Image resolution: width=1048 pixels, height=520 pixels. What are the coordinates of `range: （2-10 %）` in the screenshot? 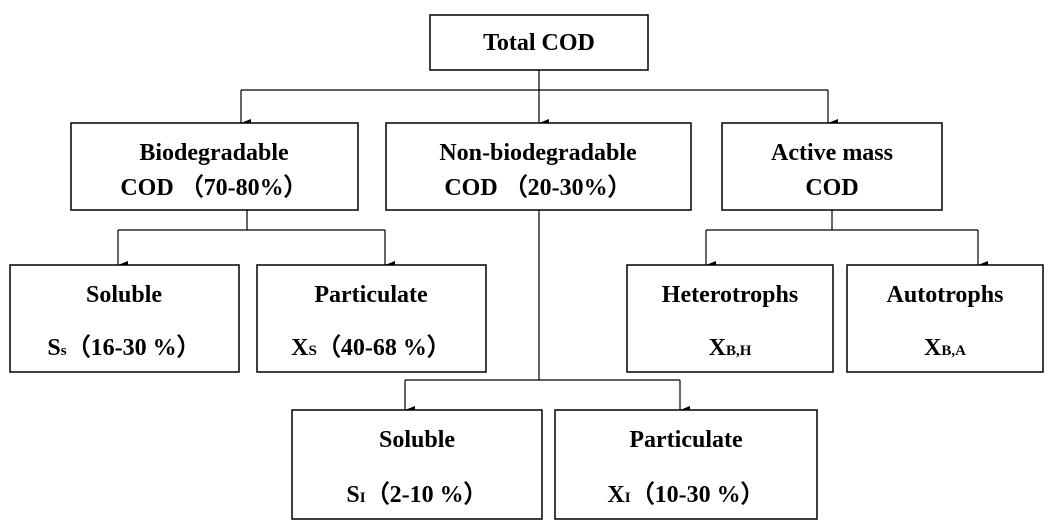 It's located at (427, 494).